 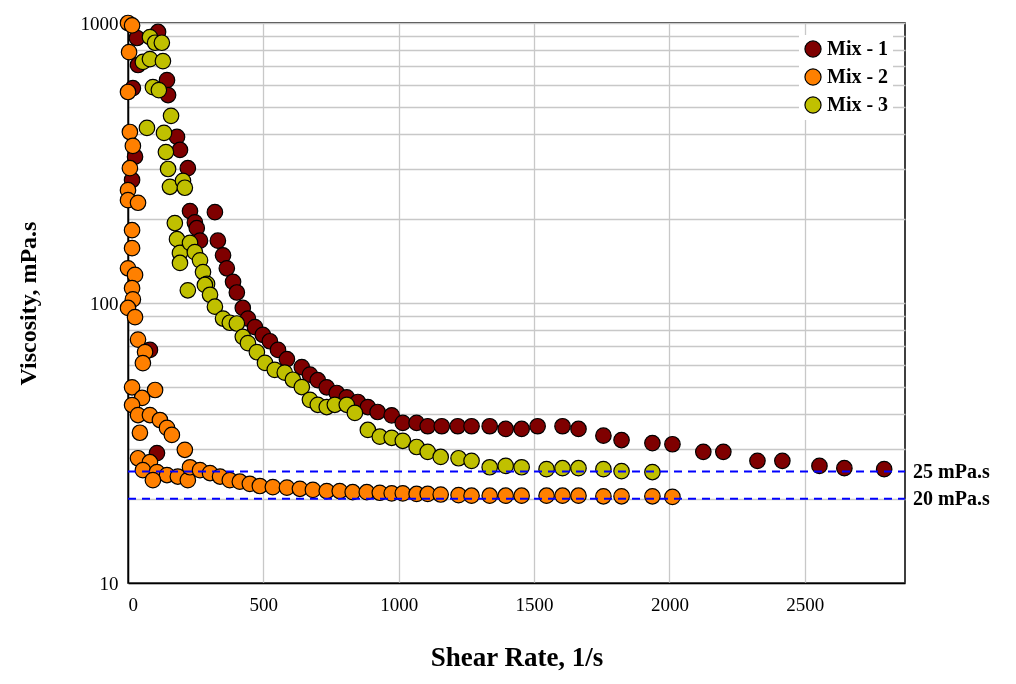 What do you see at coordinates (399, 604) in the screenshot?
I see `x-tick-label: 1000` at bounding box center [399, 604].